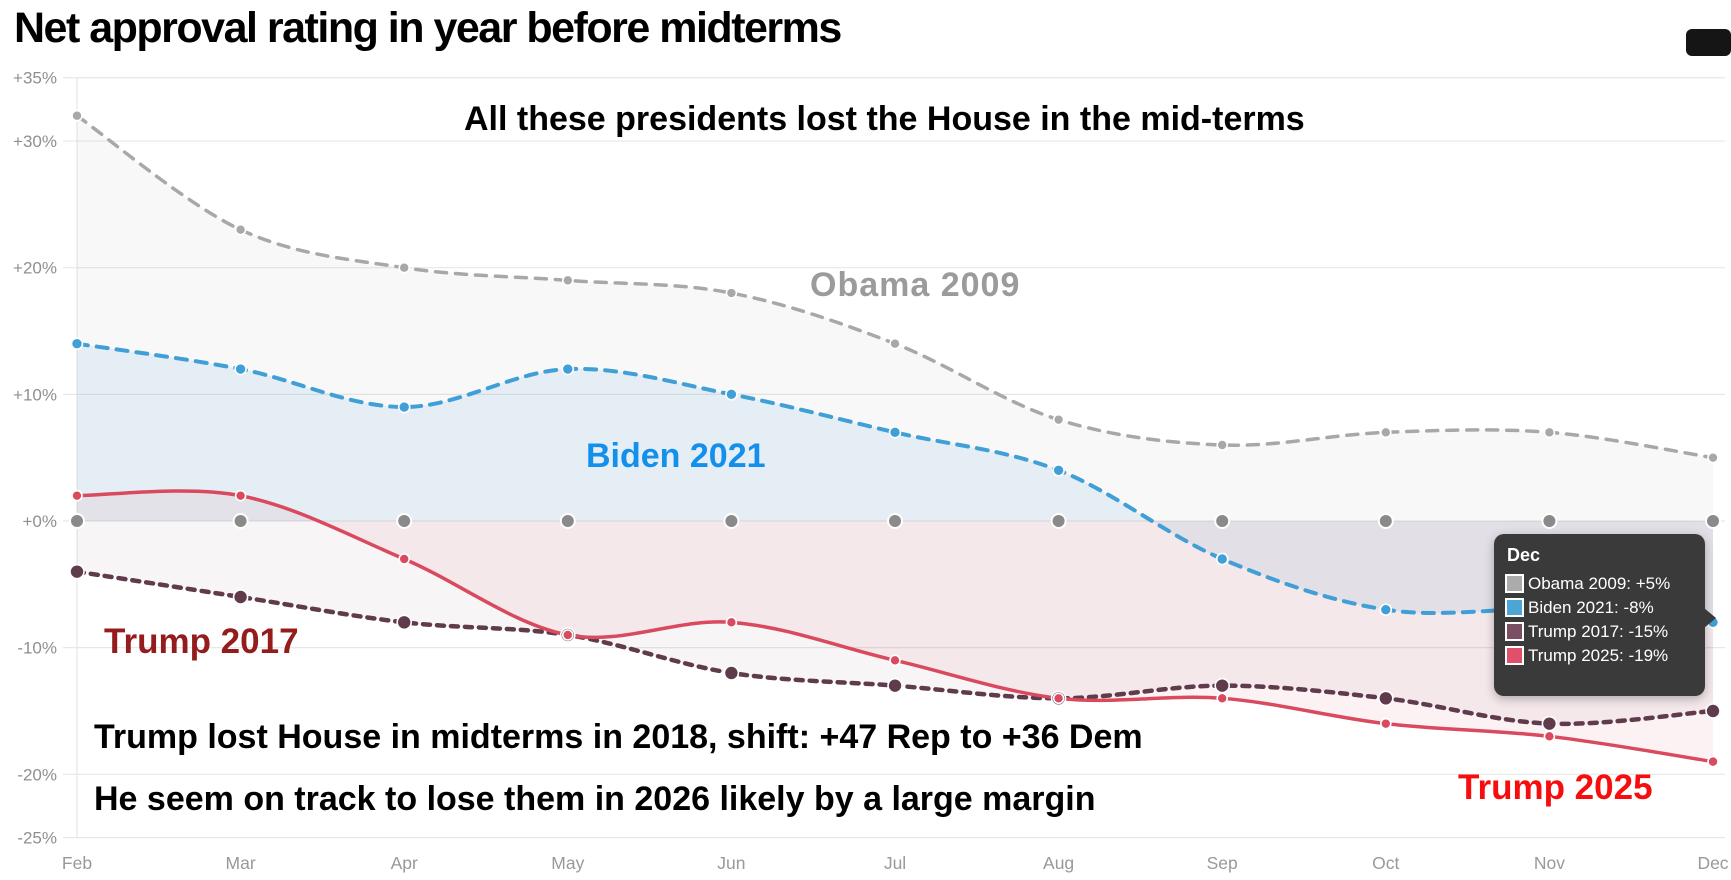 The height and width of the screenshot is (880, 1731). I want to click on tooltip-row-label: Obama 2009: +5%, so click(1599, 583).